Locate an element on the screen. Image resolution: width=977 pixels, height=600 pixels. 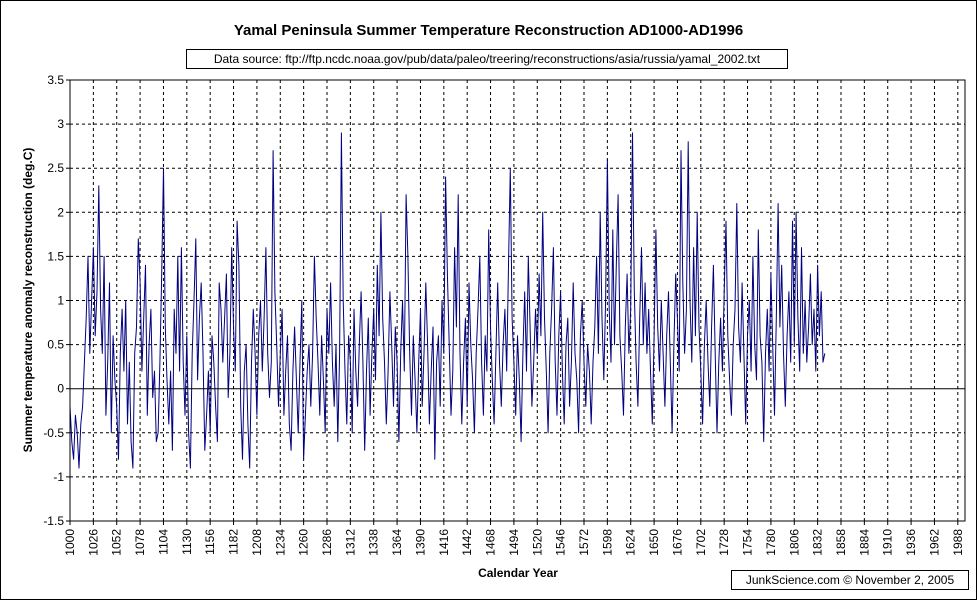
x-tick-label: 1572 is located at coordinates (584, 542).